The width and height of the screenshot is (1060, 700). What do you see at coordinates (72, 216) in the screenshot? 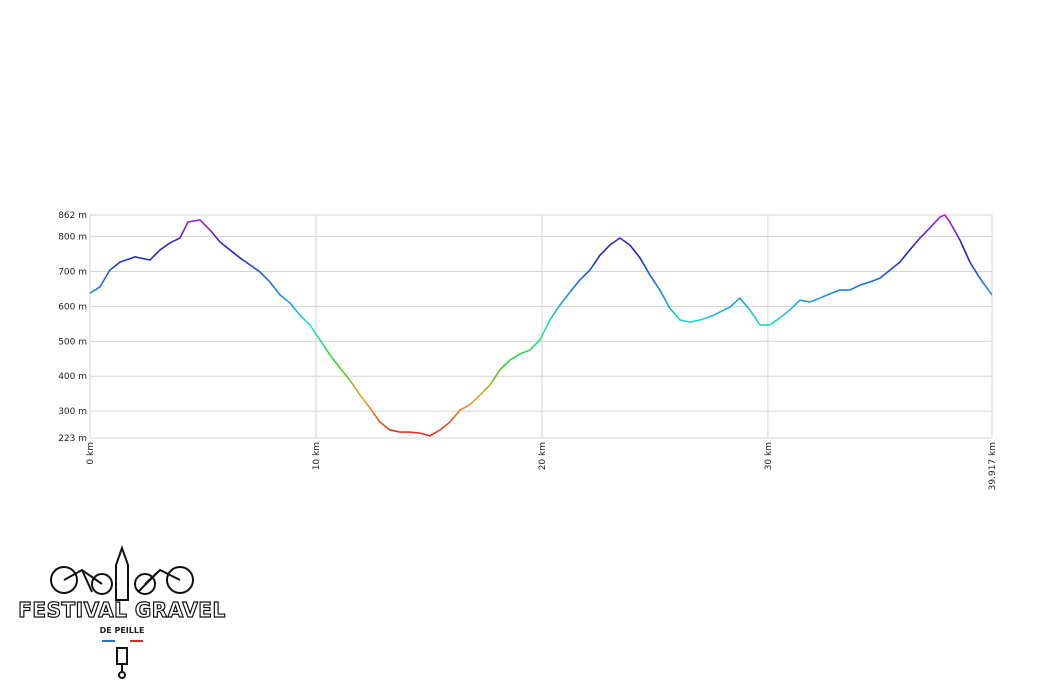
I see `y-tick-label: 862 m` at bounding box center [72, 216].